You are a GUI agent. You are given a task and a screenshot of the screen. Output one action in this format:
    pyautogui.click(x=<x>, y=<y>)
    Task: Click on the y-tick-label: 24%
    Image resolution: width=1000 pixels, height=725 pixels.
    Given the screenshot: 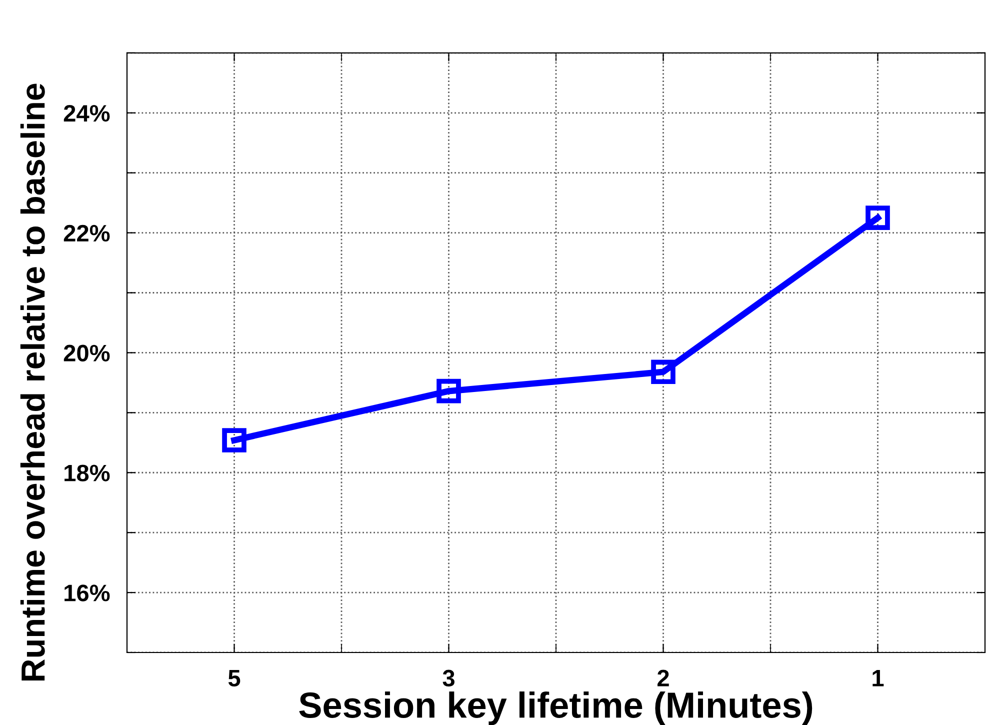 What is the action you would take?
    pyautogui.click(x=87, y=113)
    